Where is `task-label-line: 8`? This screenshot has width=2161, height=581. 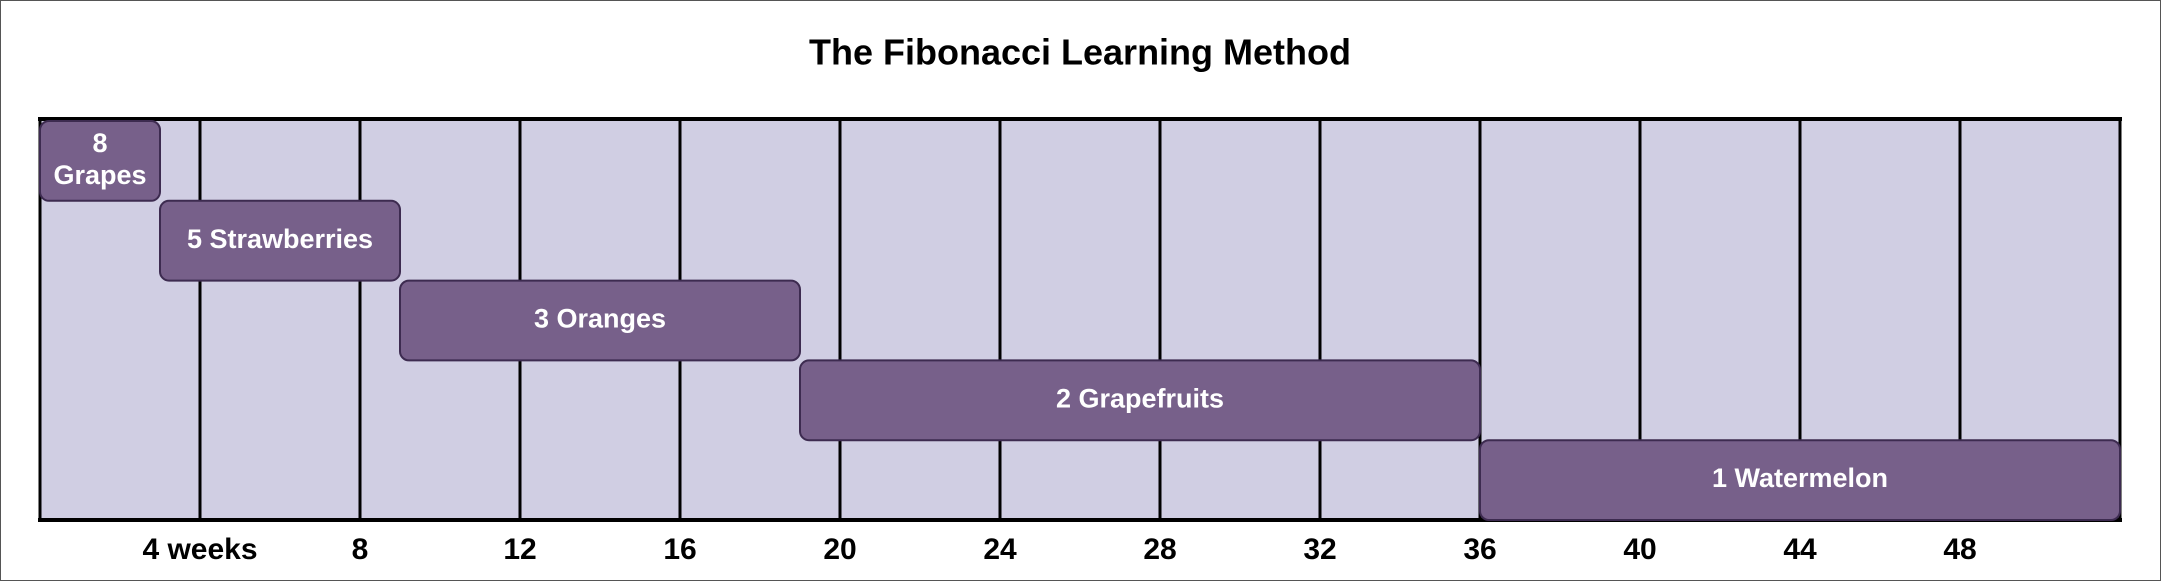
task-label-line: 8 is located at coordinates (99, 143).